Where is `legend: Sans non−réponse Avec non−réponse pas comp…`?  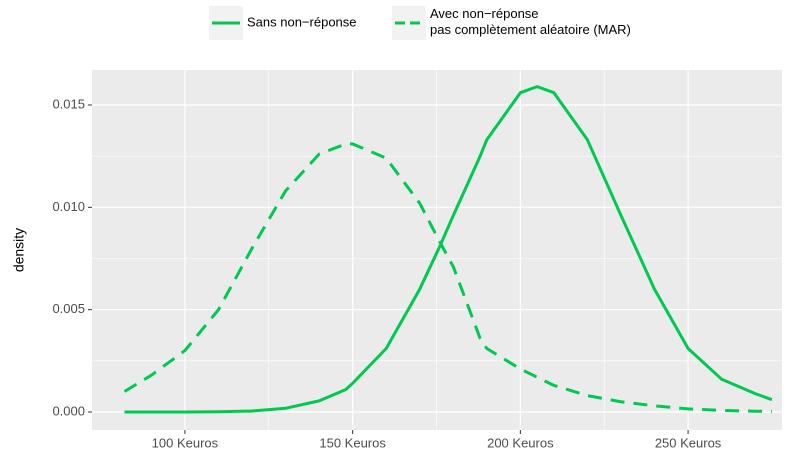
legend: Sans non−réponse Avec non−réponse pas comp… is located at coordinates (420, 23).